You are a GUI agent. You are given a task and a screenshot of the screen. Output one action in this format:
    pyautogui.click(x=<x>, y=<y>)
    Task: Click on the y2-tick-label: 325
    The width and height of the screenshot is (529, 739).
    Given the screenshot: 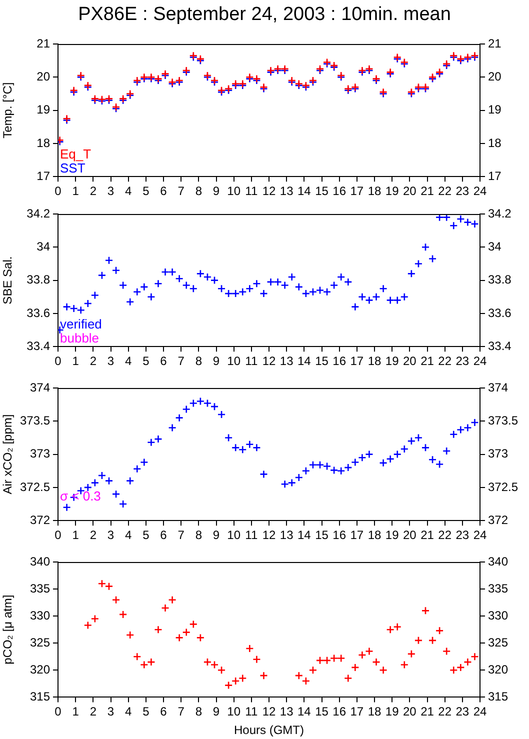 What is the action you would take?
    pyautogui.click(x=498, y=642)
    